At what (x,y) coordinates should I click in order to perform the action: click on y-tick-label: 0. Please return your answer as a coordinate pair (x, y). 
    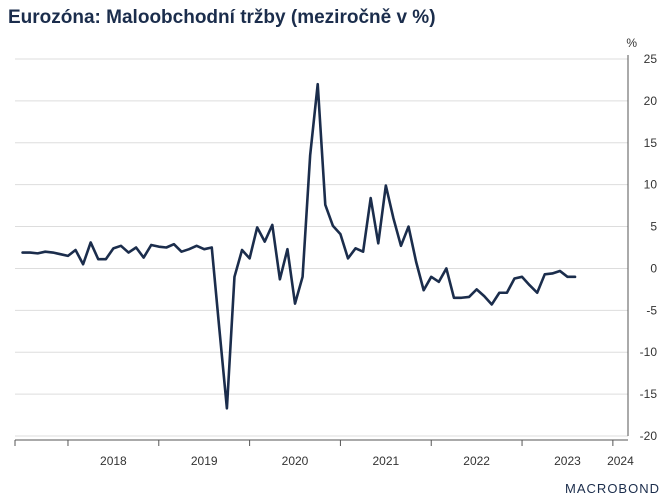
    Looking at the image, I should click on (653, 268).